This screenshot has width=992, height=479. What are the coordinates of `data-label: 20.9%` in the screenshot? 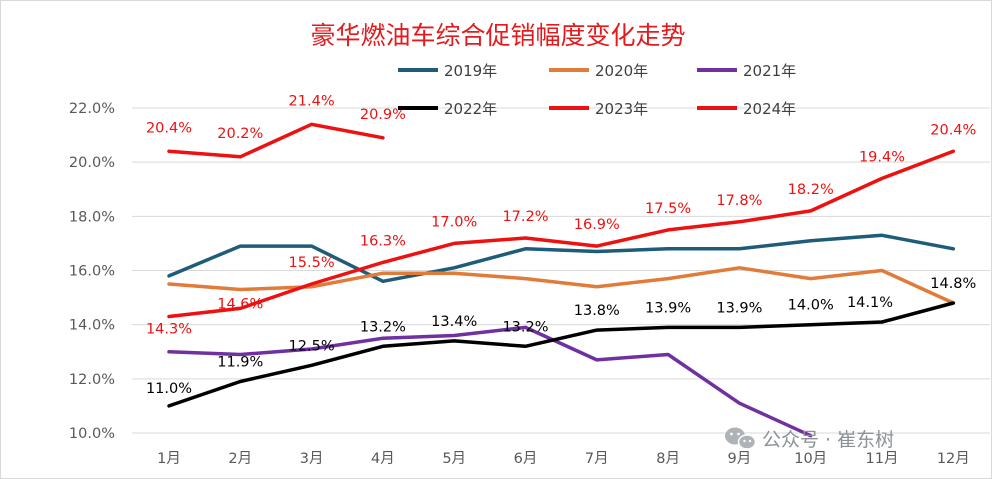 It's located at (383, 115).